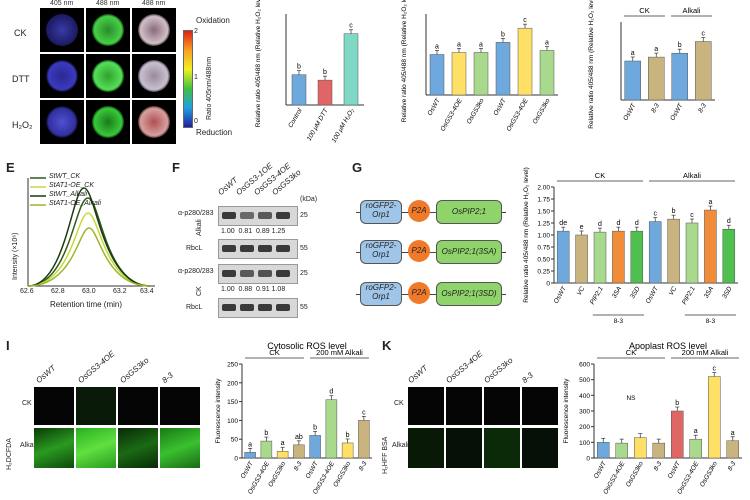 The height and width of the screenshot is (500, 750). Describe the element at coordinates (196, 77) in the screenshot. I see `colorbar-tick: 1` at that location.